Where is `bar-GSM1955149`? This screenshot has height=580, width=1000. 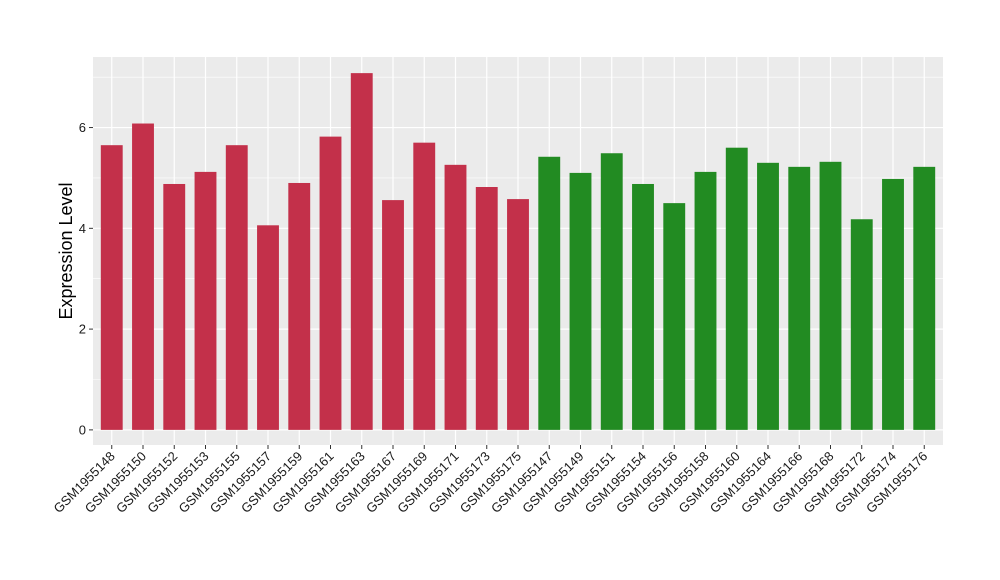
bar-GSM1955149 is located at coordinates (580, 301).